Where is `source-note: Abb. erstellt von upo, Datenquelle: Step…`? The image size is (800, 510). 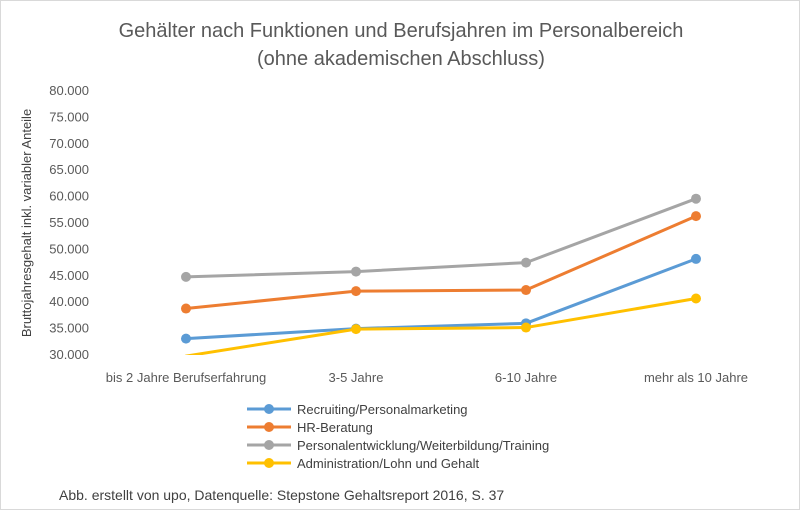 source-note: Abb. erstellt von upo, Datenquelle: Step… is located at coordinates (281, 495).